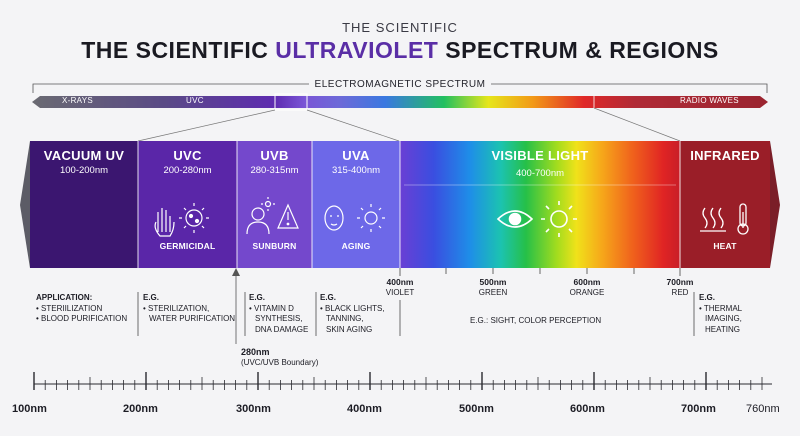 This screenshot has width=800, height=436. Describe the element at coordinates (536, 320) in the screenshot. I see `annotation-visible: E.G.: SIGHT, COLOR PERCEPTION` at that location.